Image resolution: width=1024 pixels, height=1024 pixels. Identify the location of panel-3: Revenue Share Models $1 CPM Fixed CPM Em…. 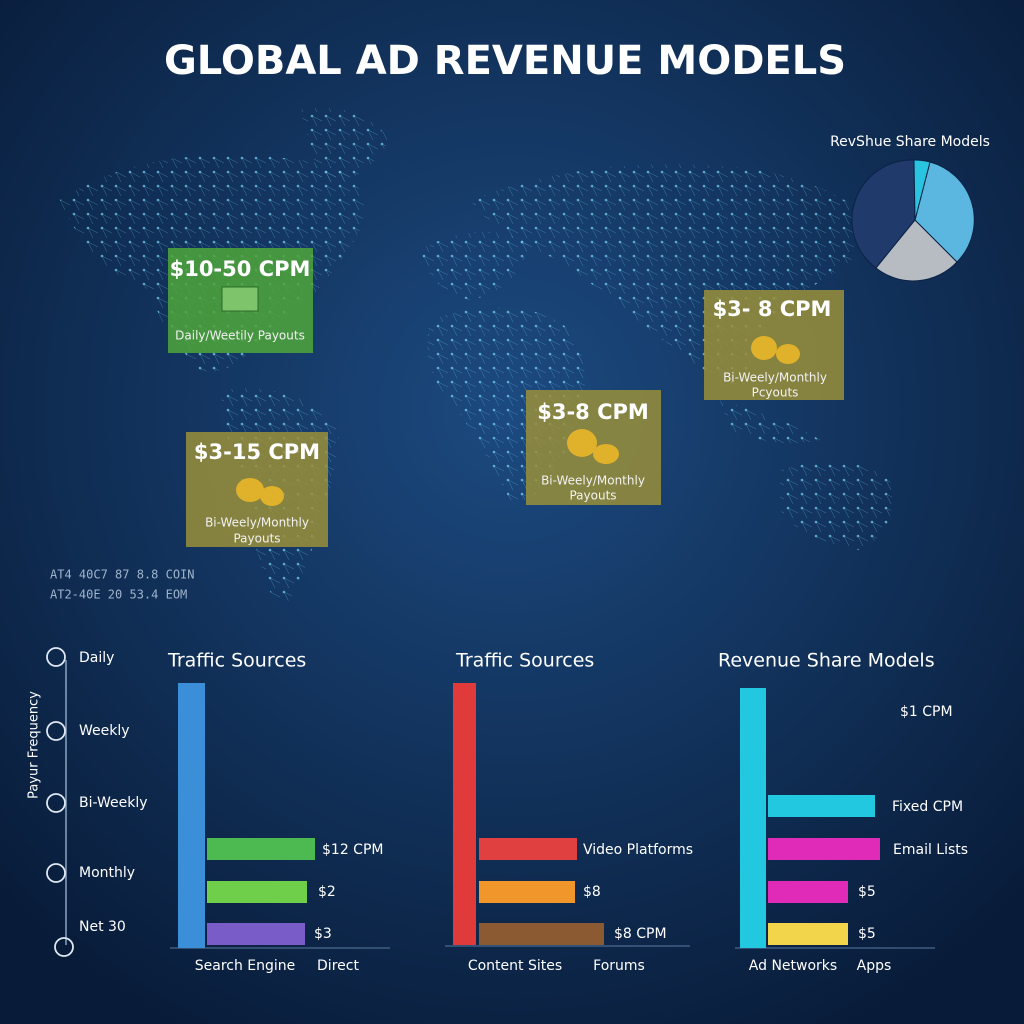
(843, 812).